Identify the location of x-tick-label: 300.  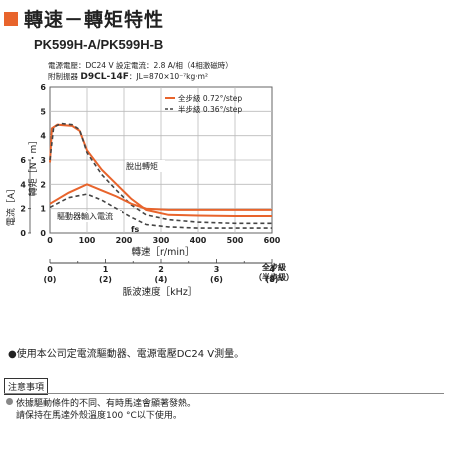
(161, 240).